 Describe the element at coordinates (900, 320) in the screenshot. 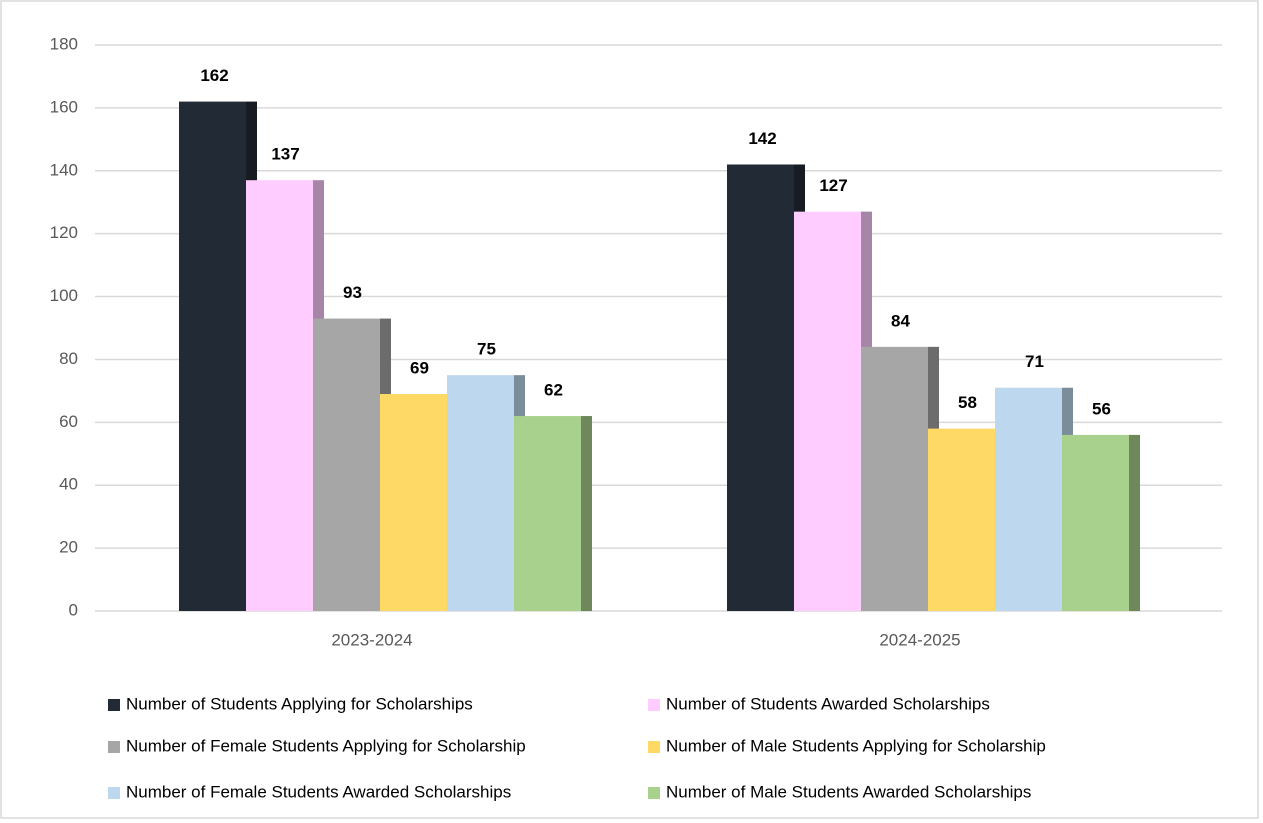

I see `data-label: 84` at that location.